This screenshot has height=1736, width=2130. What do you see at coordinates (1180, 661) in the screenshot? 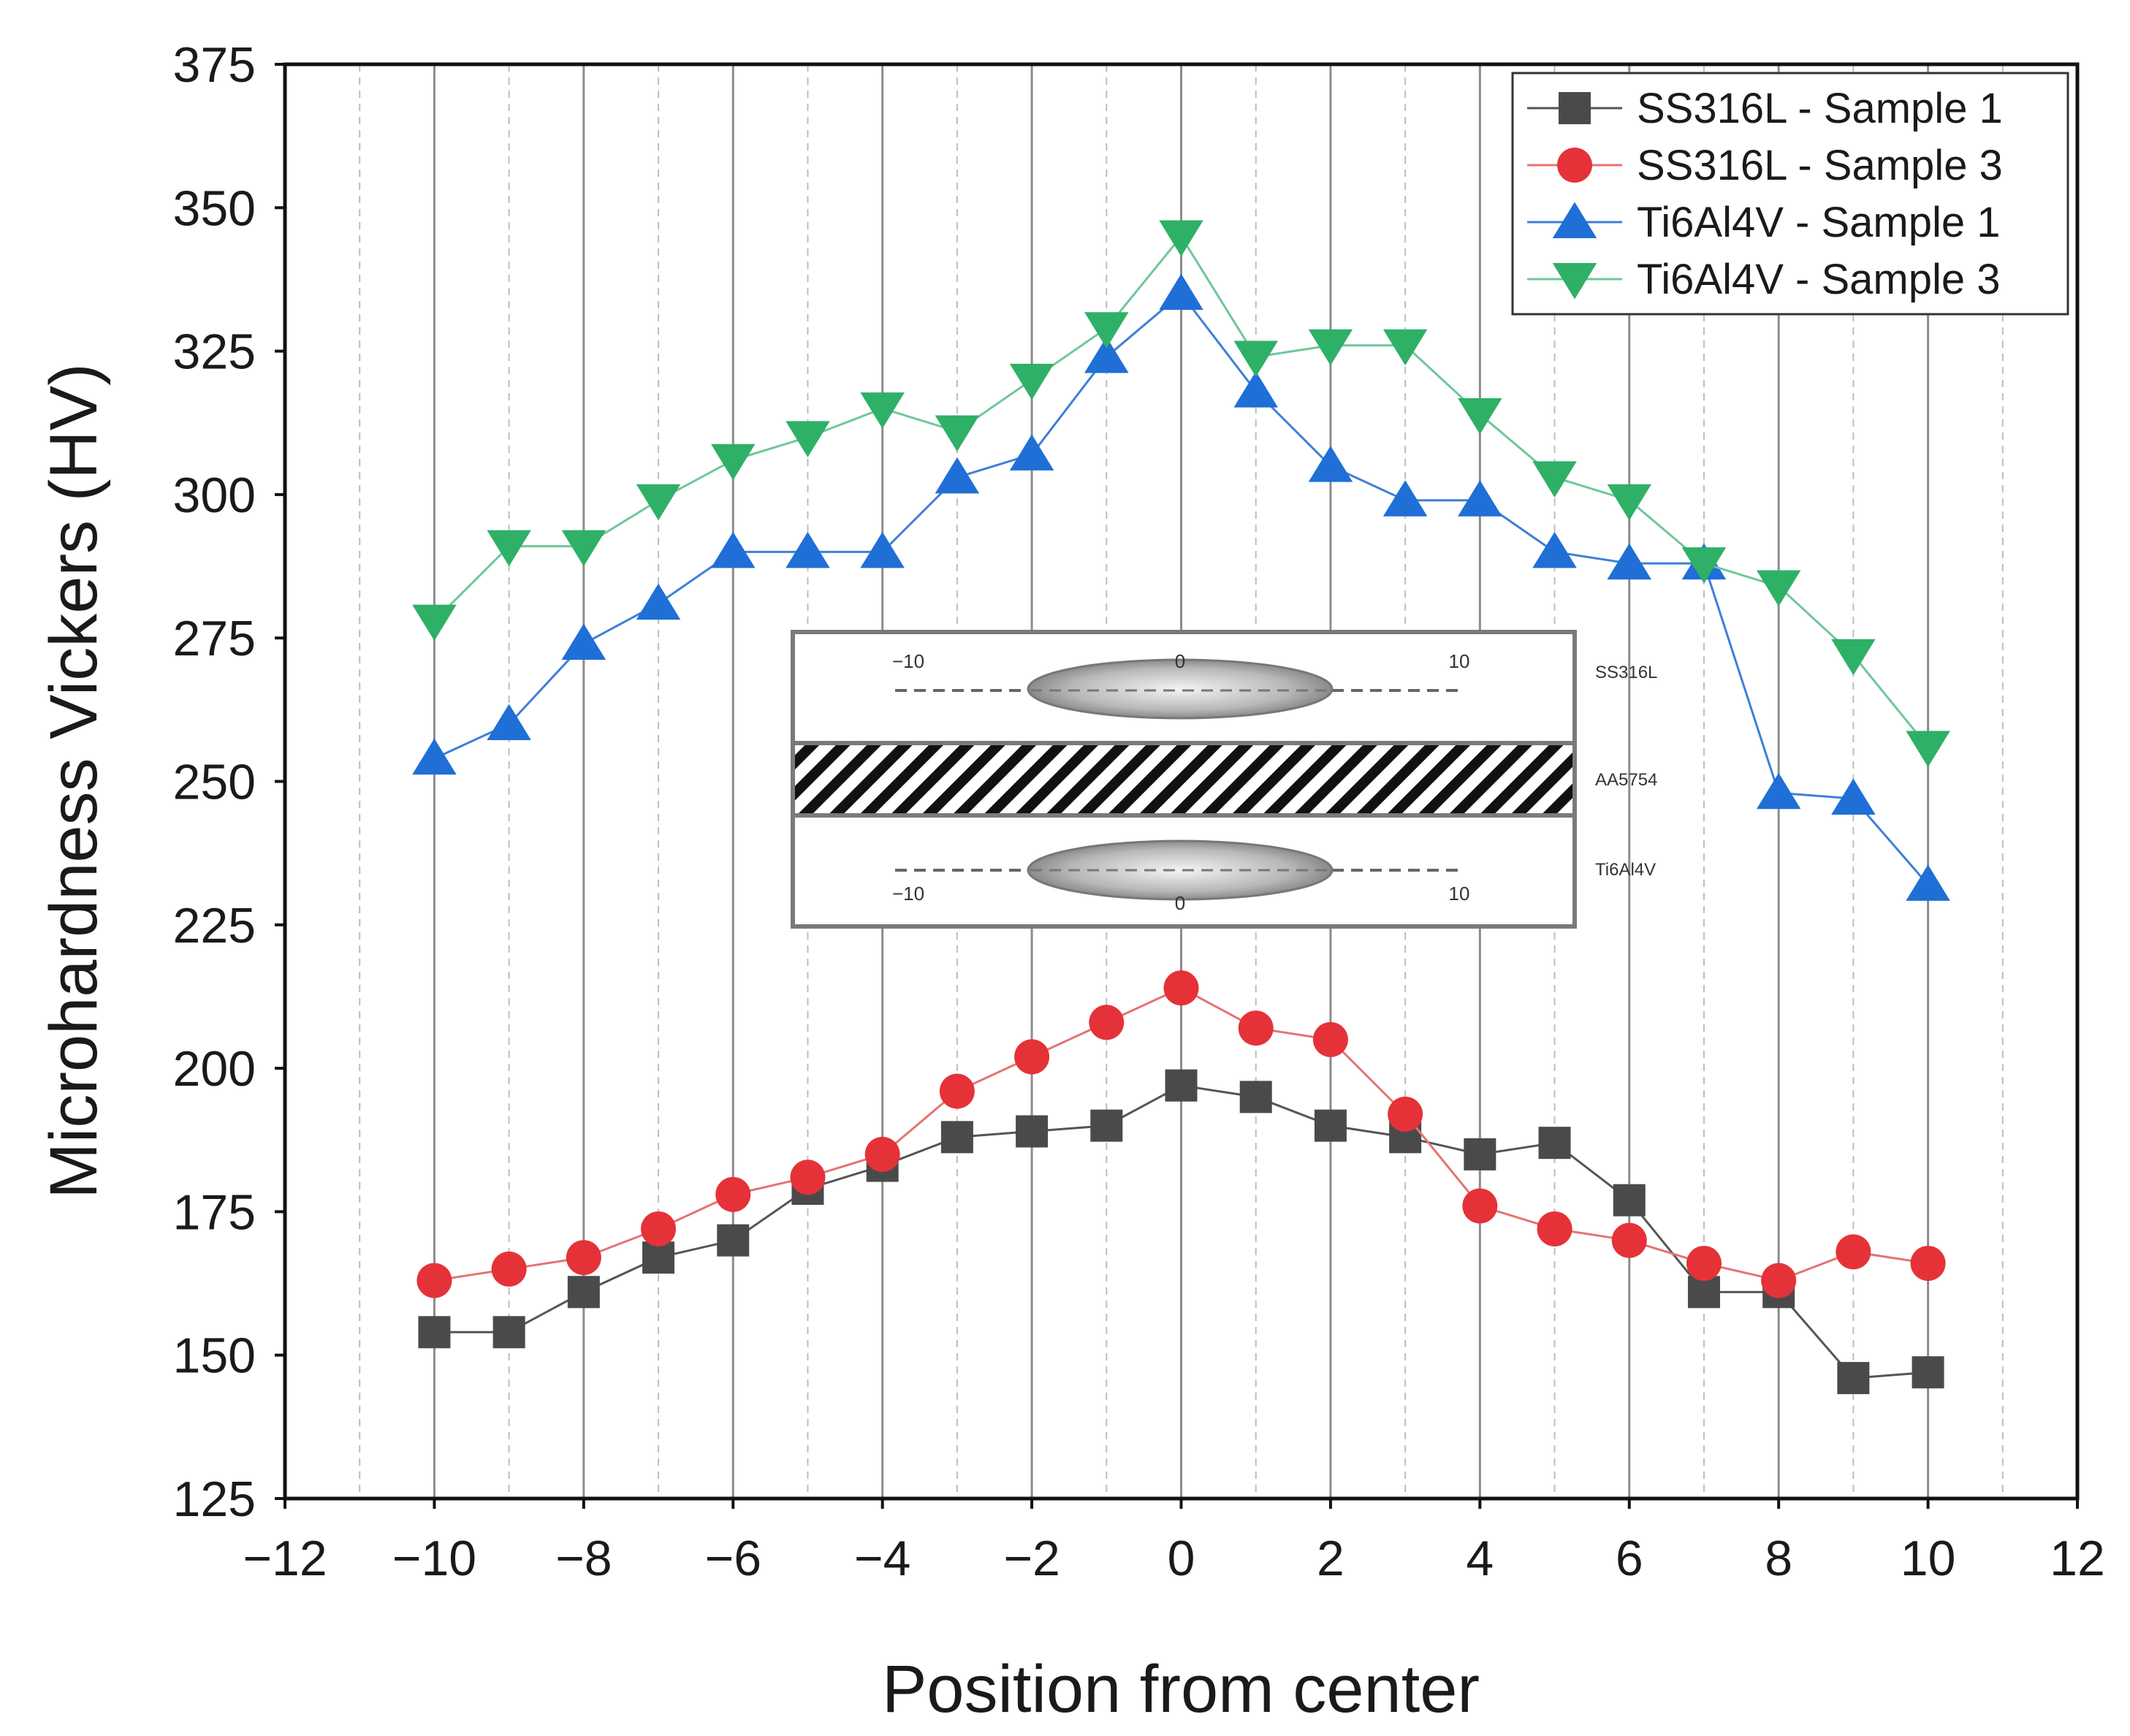
I see `inset-top-label-center: 0` at bounding box center [1180, 661].